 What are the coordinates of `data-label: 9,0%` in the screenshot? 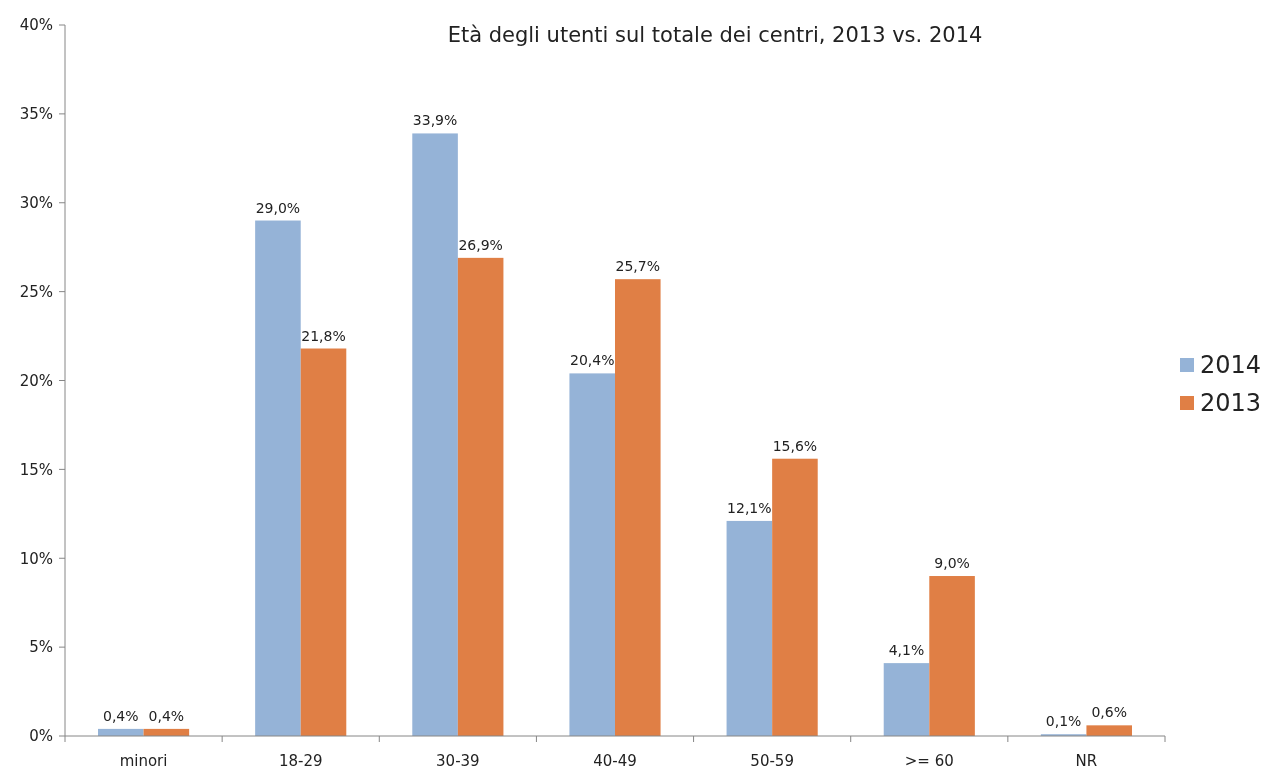 It's located at (952, 563).